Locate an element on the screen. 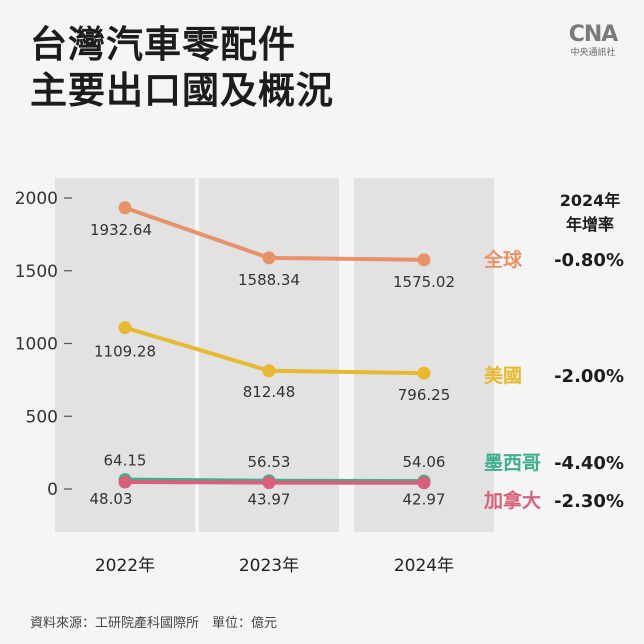  y-tick-label-500: 500 is located at coordinates (42, 417).